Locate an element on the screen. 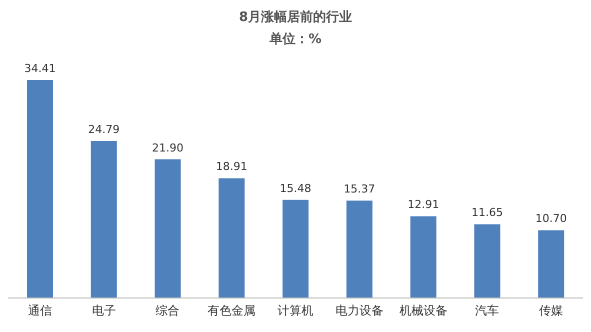 The image size is (591, 332). x-tick-label: 电力设备 is located at coordinates (359, 311).